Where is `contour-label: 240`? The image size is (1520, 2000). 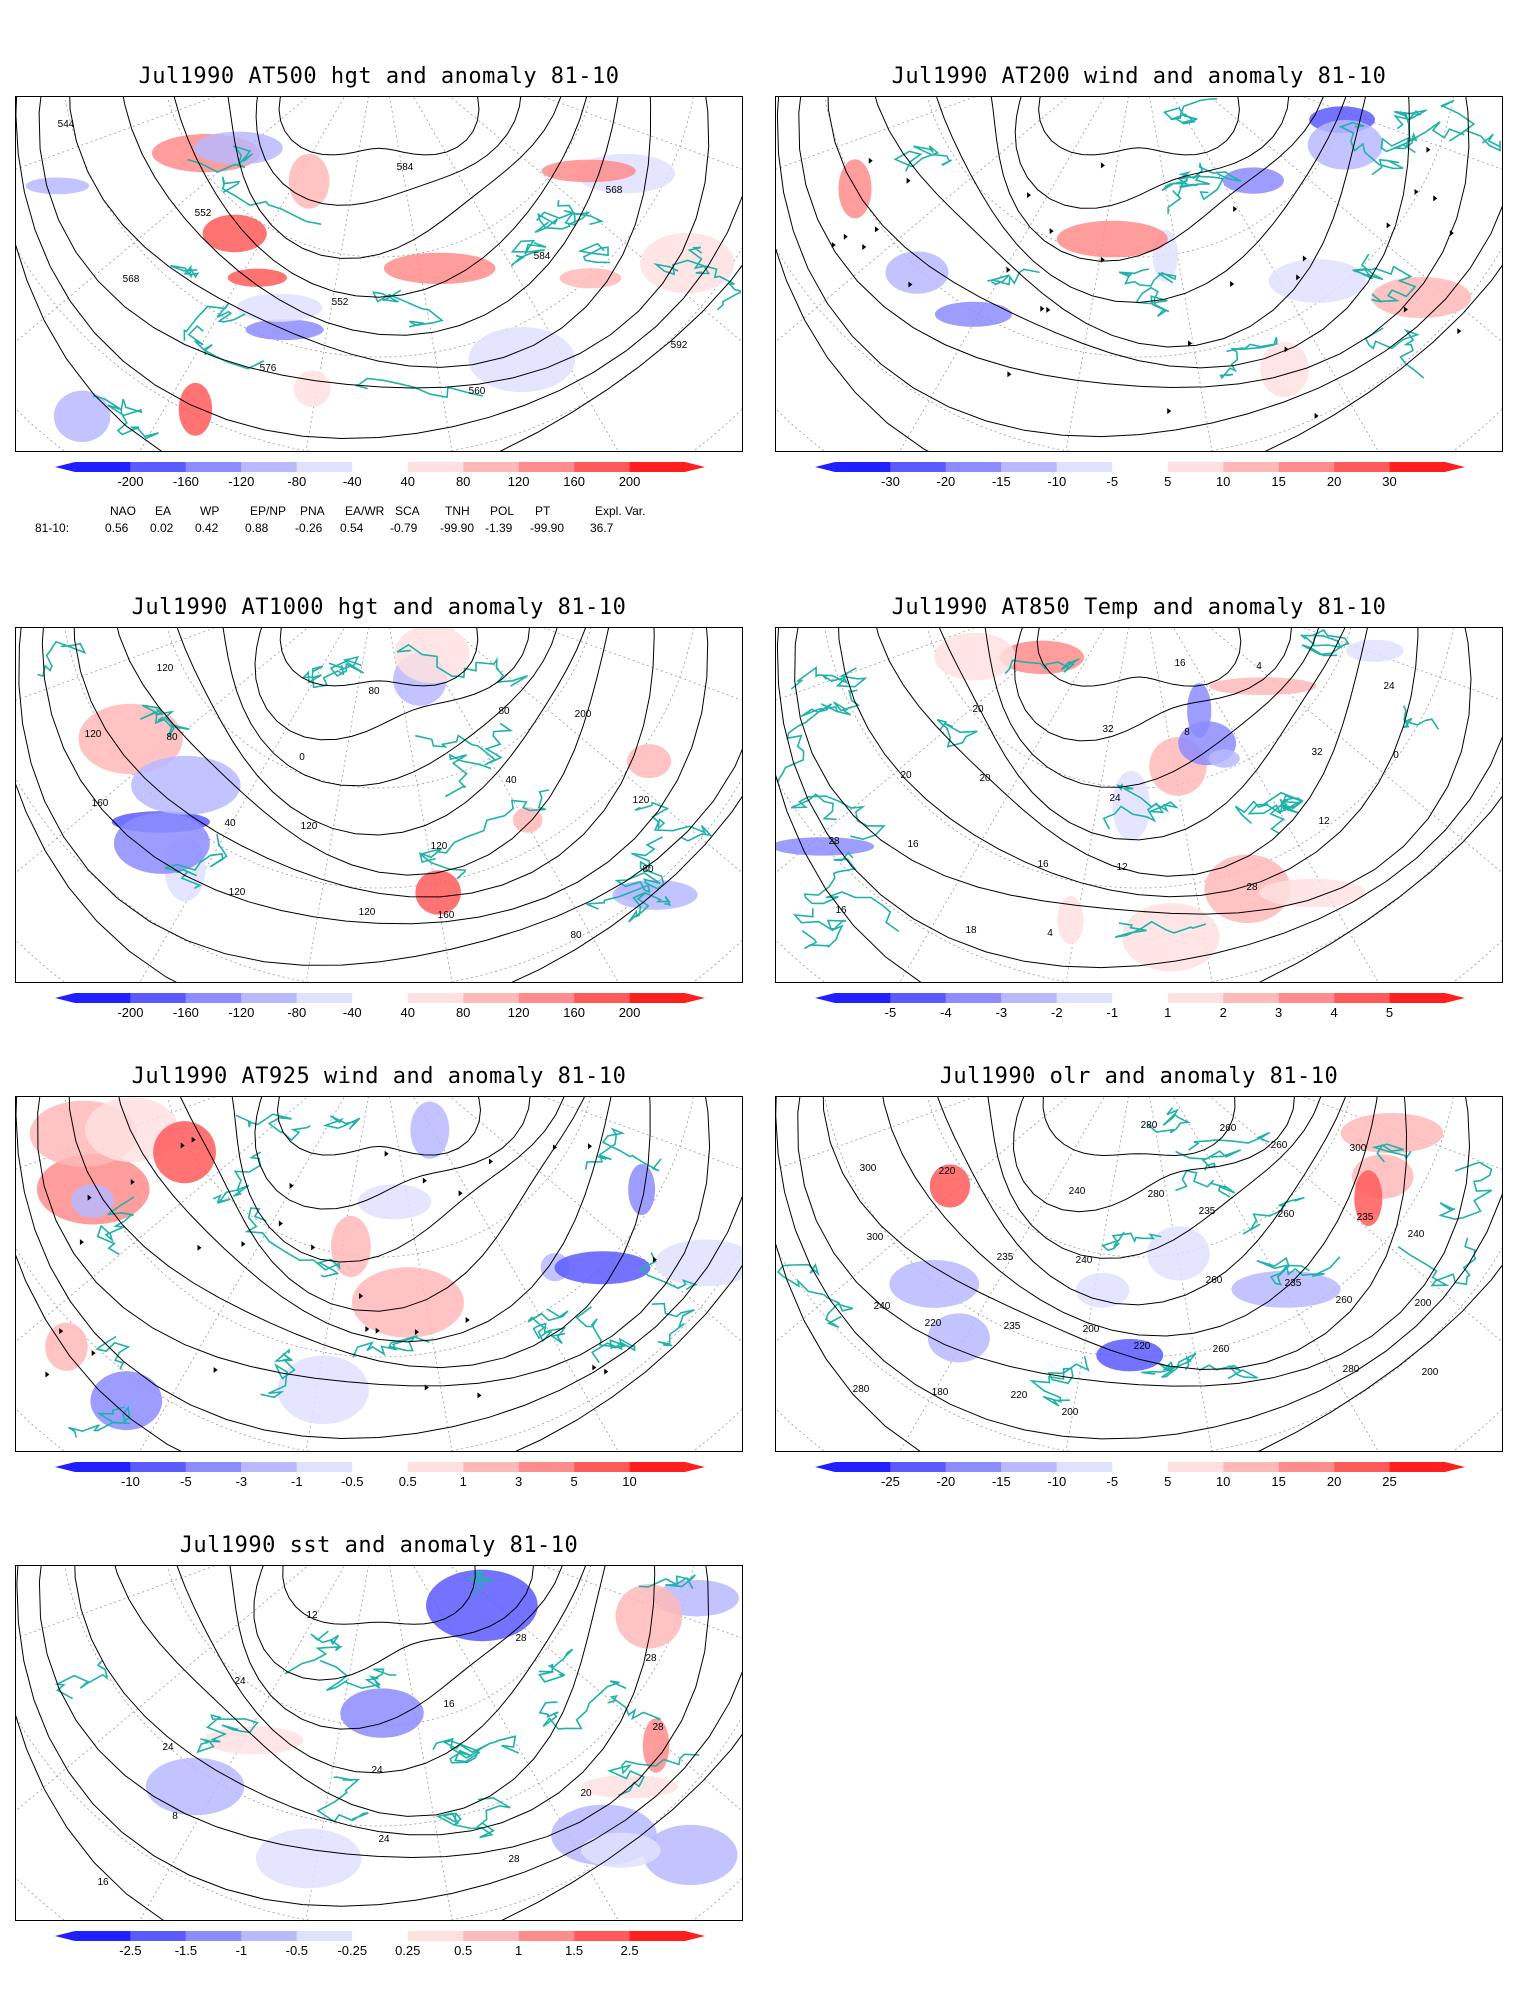
contour-label: 240 is located at coordinates (1077, 1191).